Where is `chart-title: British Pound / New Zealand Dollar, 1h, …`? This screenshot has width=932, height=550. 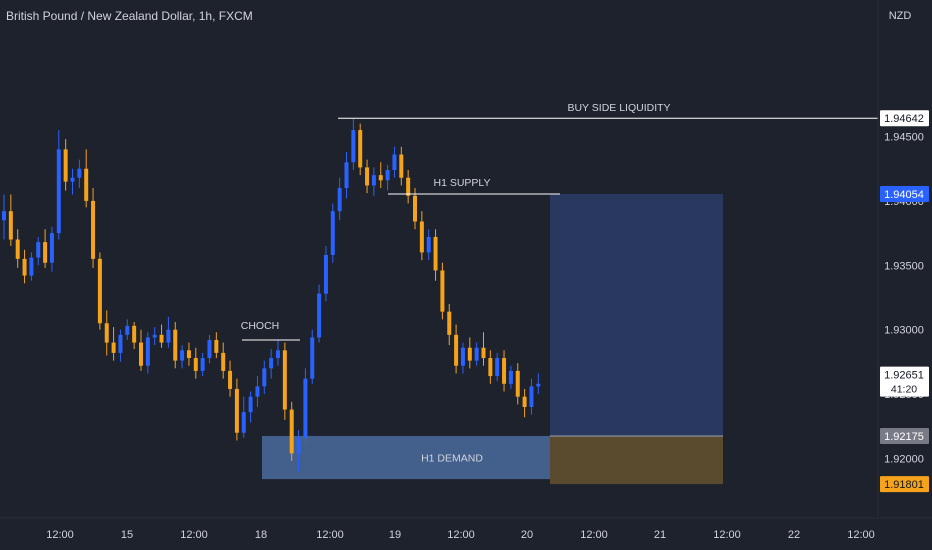
chart-title: British Pound / New Zealand Dollar, 1h, … is located at coordinates (129, 16).